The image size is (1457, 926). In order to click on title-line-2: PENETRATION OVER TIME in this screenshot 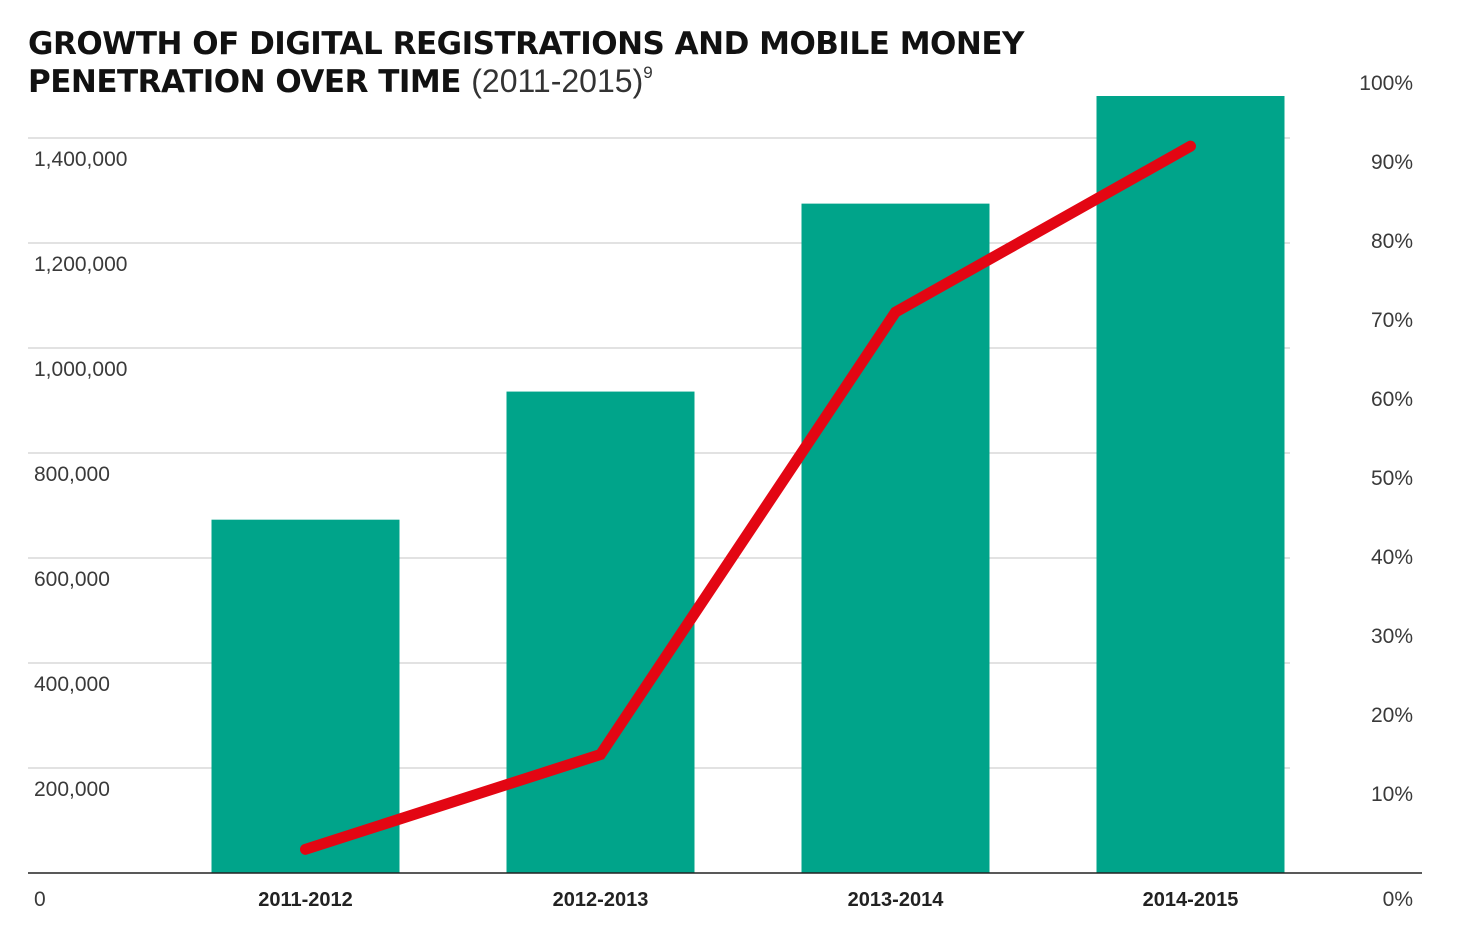, I will do `click(244, 82)`.